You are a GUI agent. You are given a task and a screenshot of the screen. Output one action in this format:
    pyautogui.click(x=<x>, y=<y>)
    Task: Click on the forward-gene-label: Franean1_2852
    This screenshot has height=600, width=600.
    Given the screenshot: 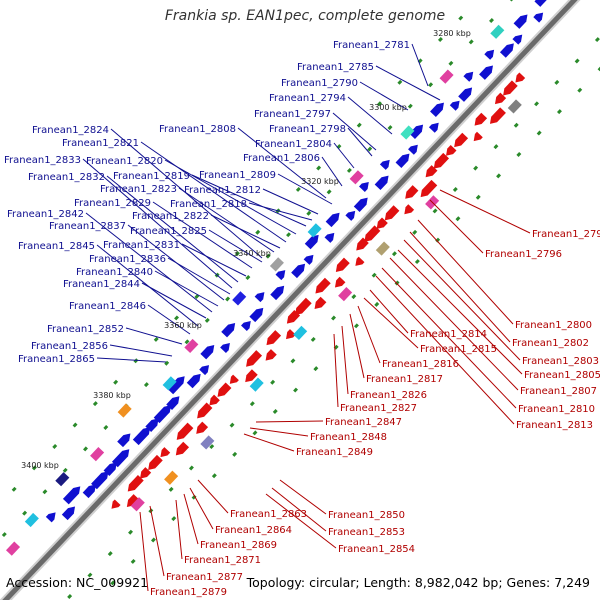 What is the action you would take?
    pyautogui.click(x=85, y=329)
    